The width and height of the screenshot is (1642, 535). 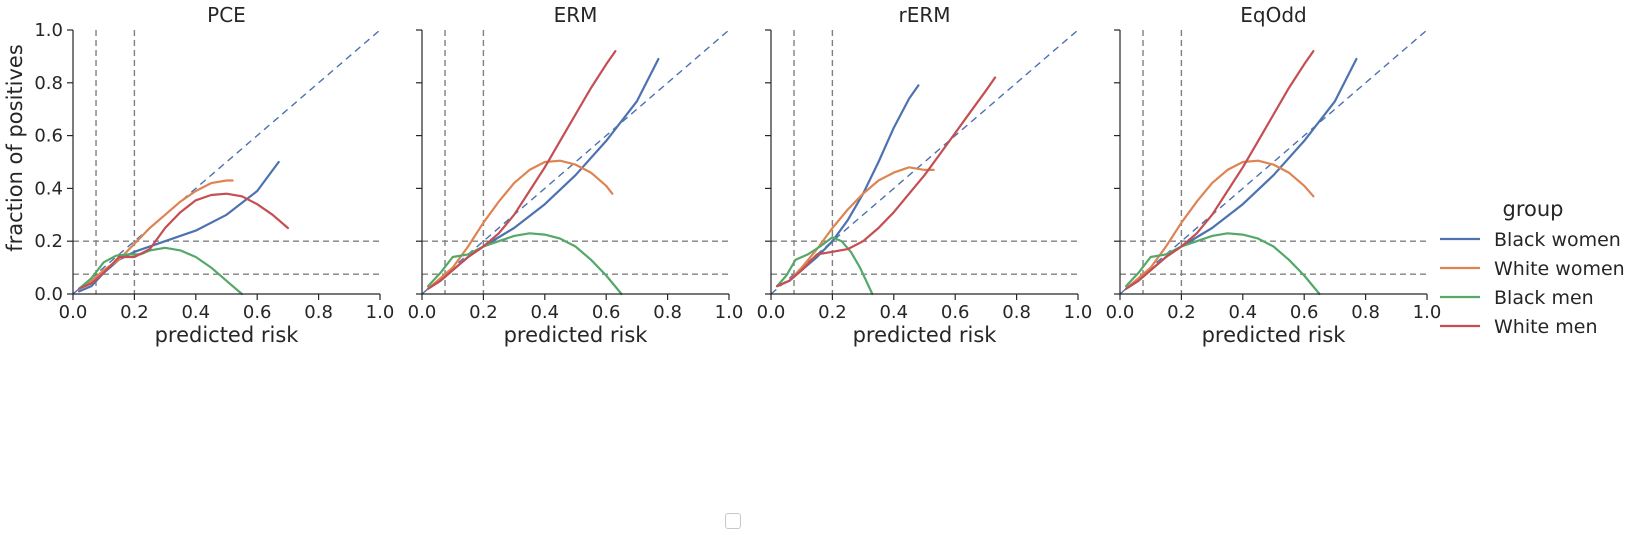 What do you see at coordinates (48, 30) in the screenshot?
I see `y-tick-label: 1.0` at bounding box center [48, 30].